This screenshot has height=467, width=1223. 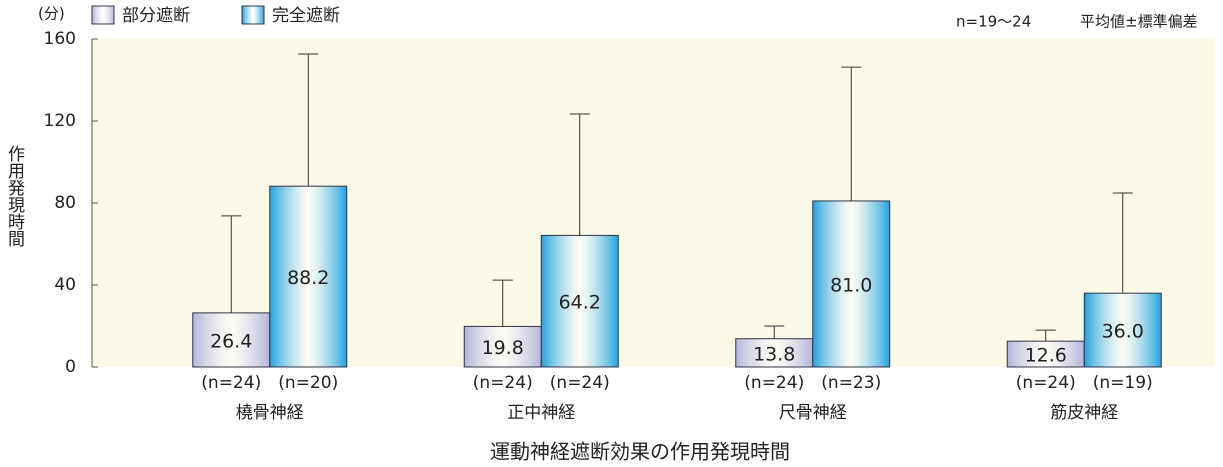 I want to click on x-tick-label: 尺骨神経, so click(x=813, y=413).